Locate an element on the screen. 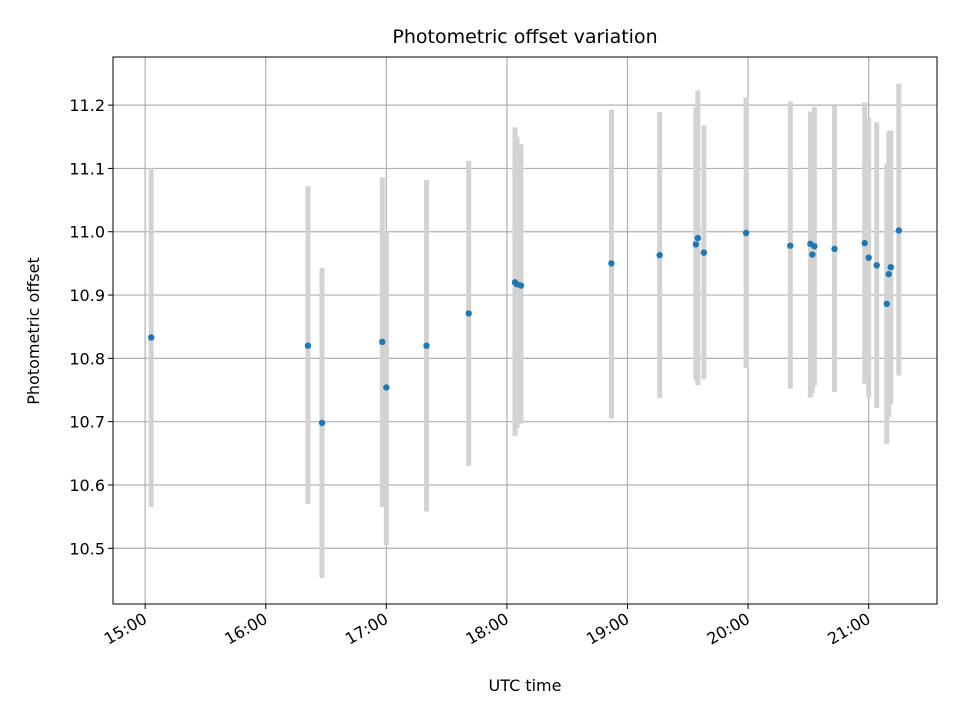  x-tick-label: 21:00 is located at coordinates (848, 629).